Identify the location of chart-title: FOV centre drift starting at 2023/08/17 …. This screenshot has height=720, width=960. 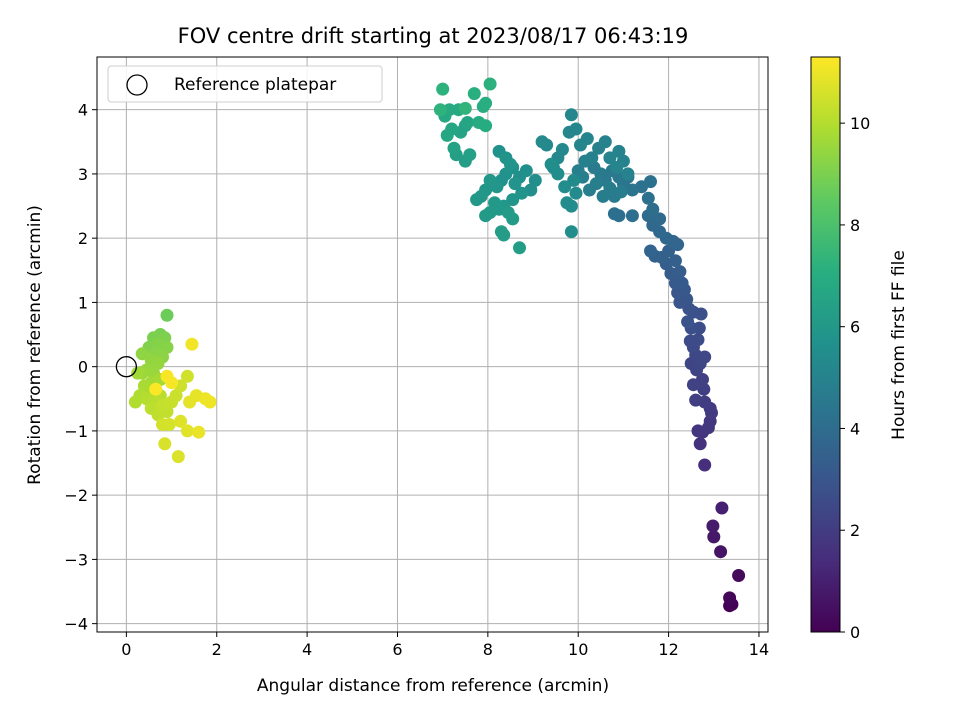
(433, 36).